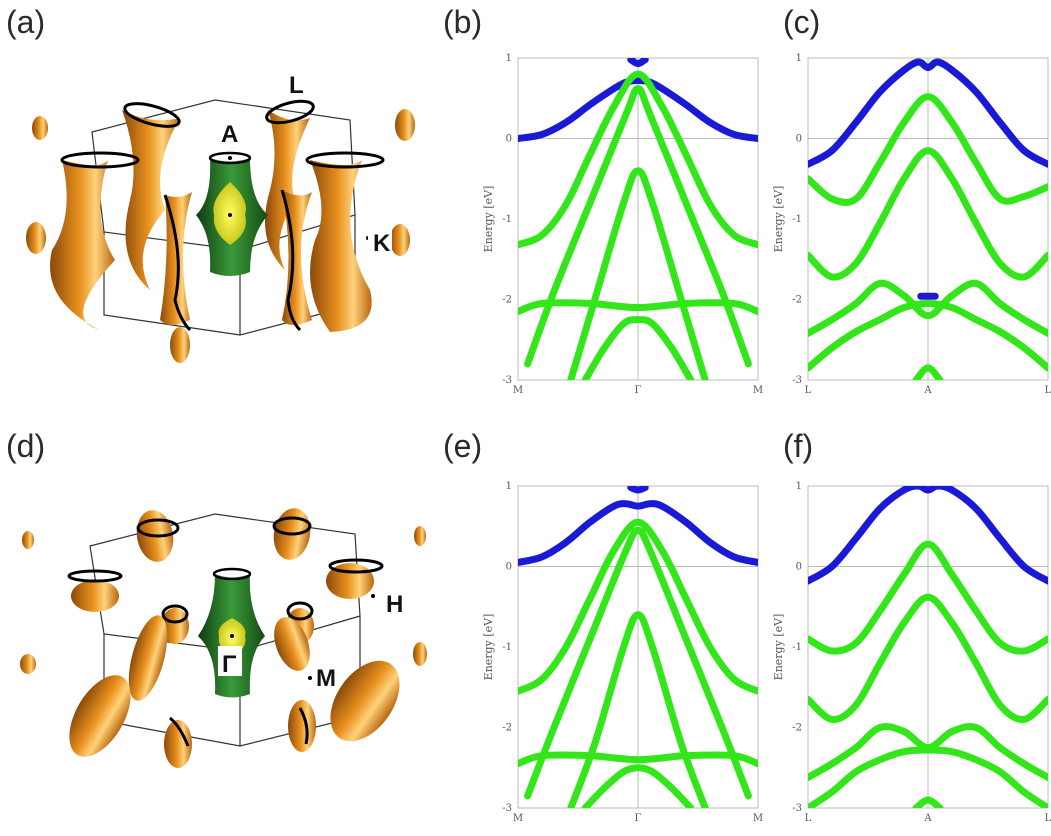 The image size is (1051, 836). I want to click on panel-label-a: (a), so click(26, 22).